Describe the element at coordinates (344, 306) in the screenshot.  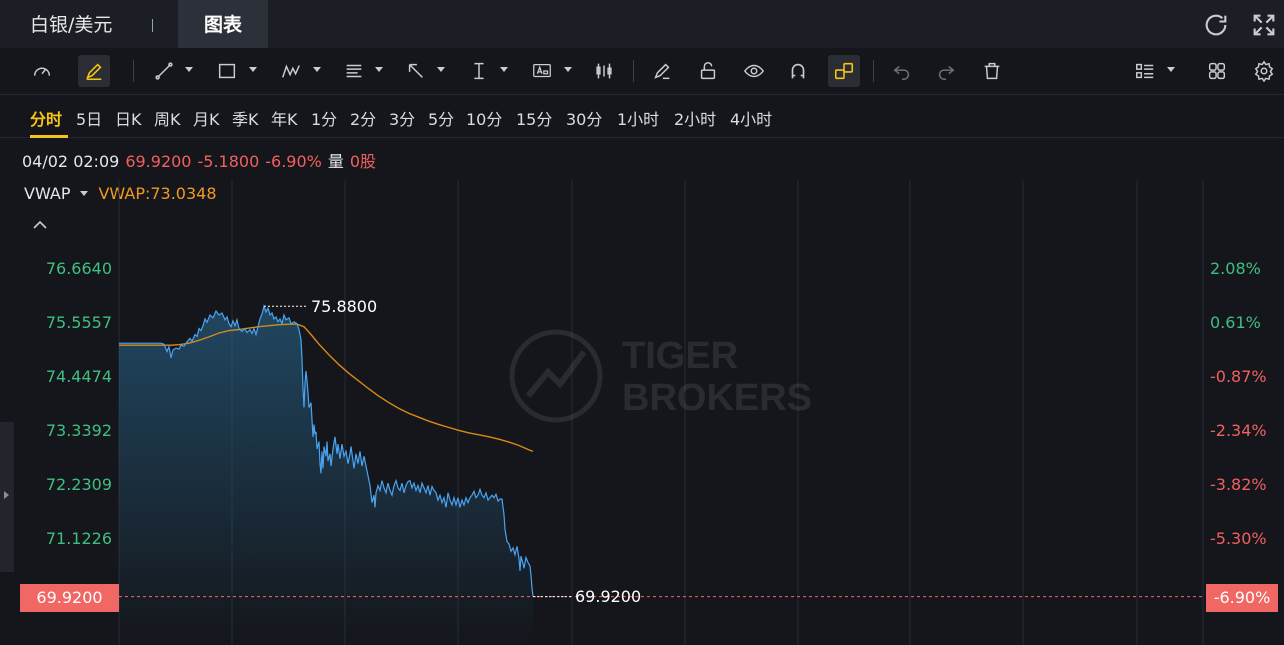
I see `high-annotation: 75.8800` at that location.